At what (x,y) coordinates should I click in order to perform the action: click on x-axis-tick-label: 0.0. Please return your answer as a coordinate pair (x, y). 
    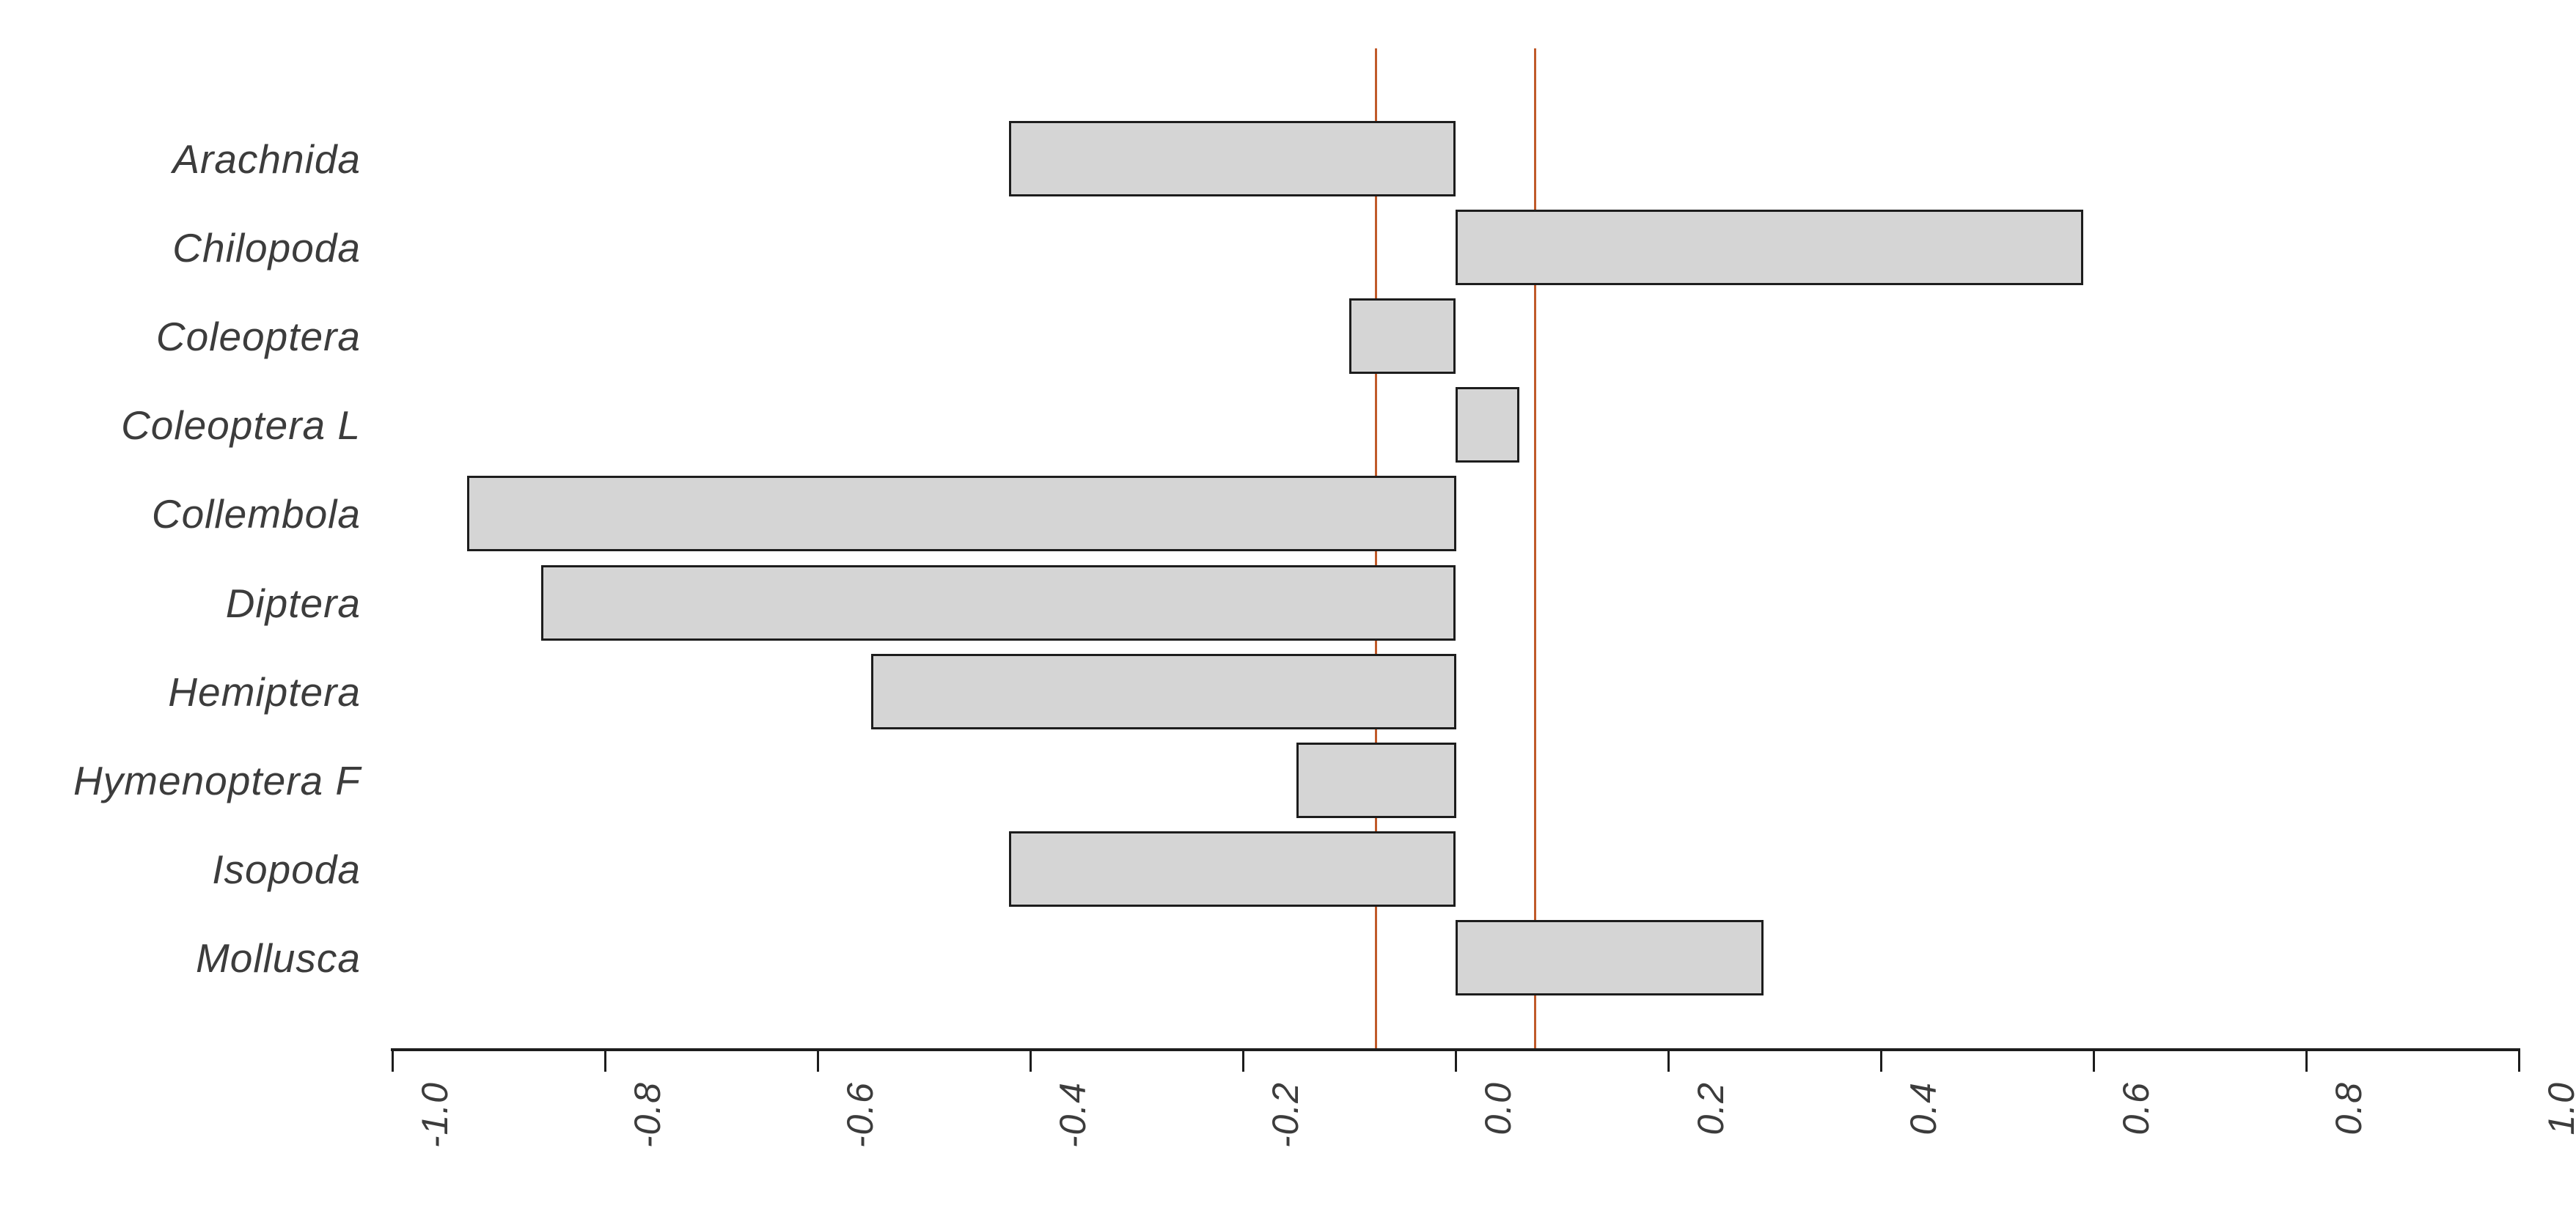
    Looking at the image, I should click on (1499, 1108).